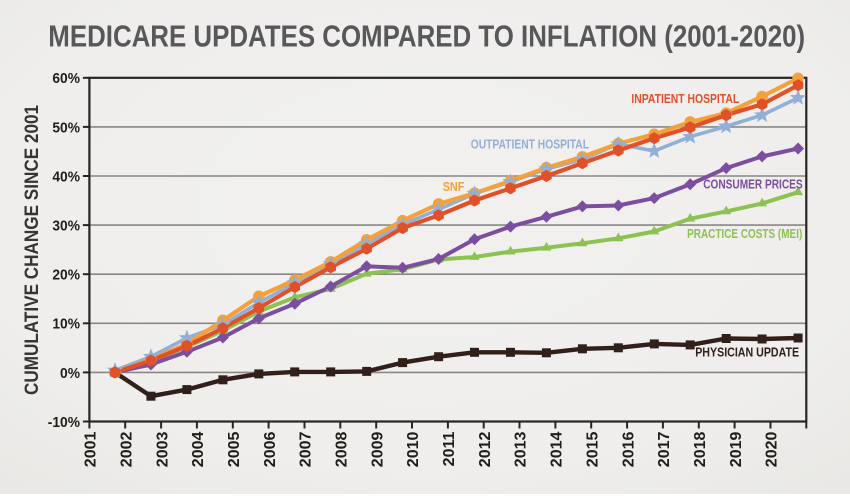 The height and width of the screenshot is (499, 850). I want to click on svg-text: 2006, so click(270, 449).